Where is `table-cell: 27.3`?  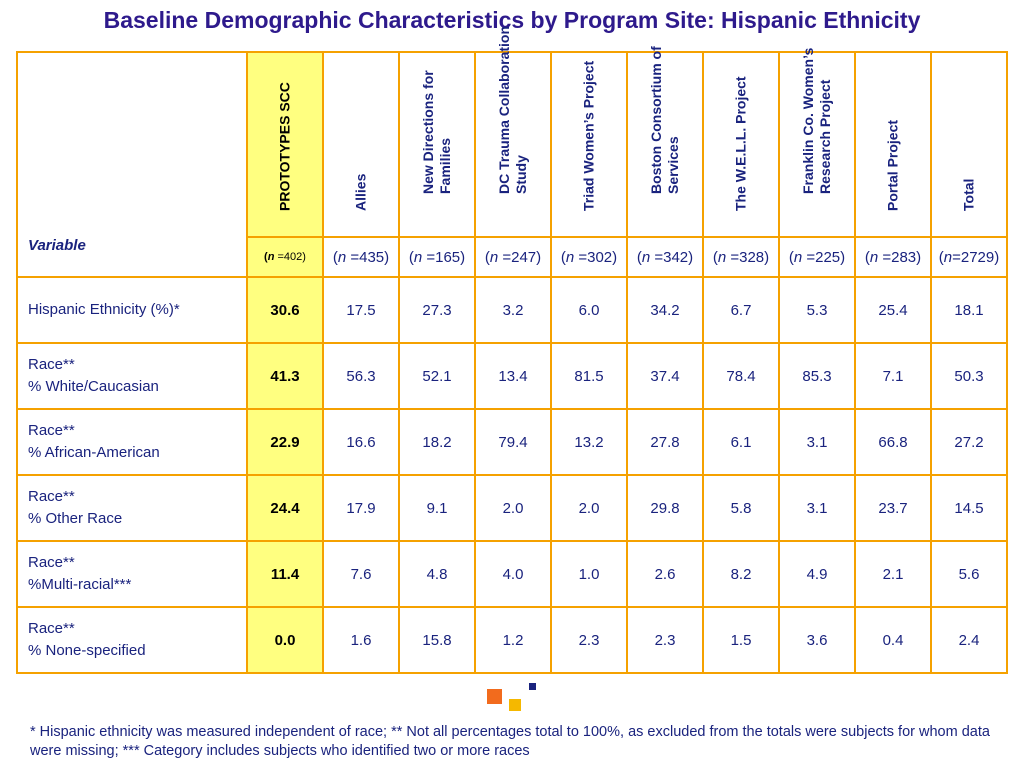
table-cell: 27.3 is located at coordinates (437, 310).